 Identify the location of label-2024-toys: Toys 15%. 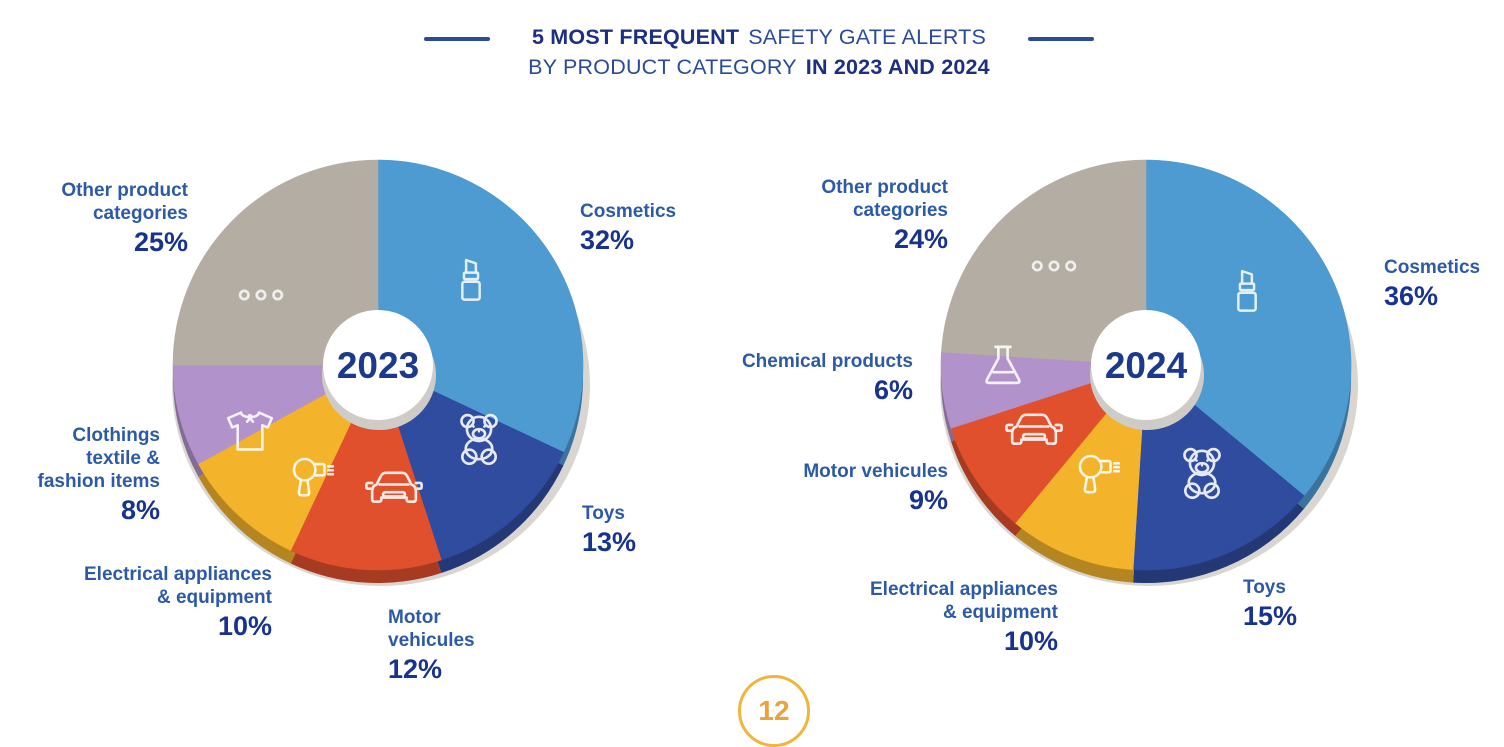
(1270, 603).